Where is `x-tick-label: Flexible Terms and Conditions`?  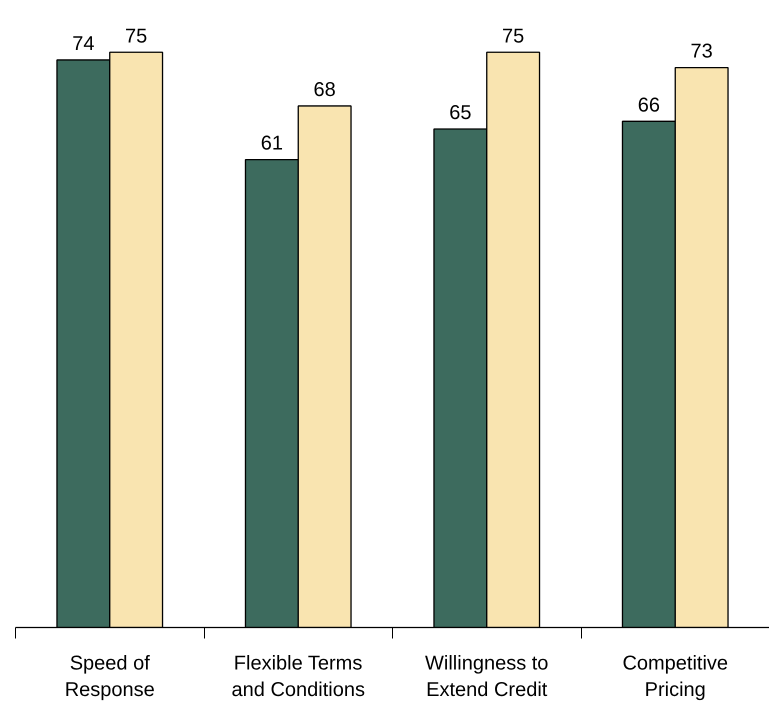
x-tick-label: Flexible Terms and Conditions is located at coordinates (298, 676).